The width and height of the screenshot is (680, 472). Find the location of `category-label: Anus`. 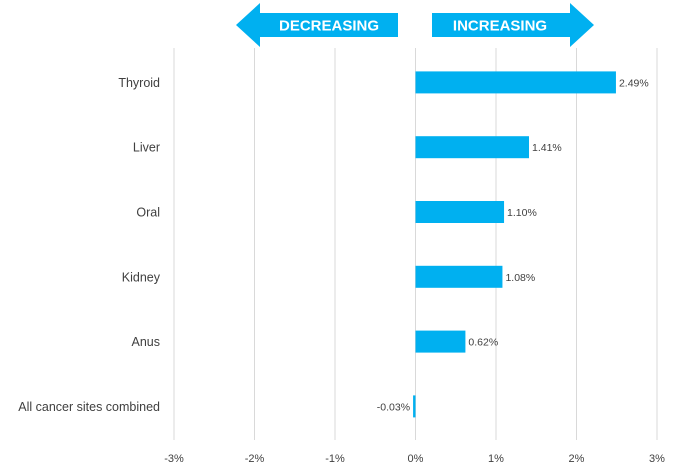

category-label: Anus is located at coordinates (146, 342).